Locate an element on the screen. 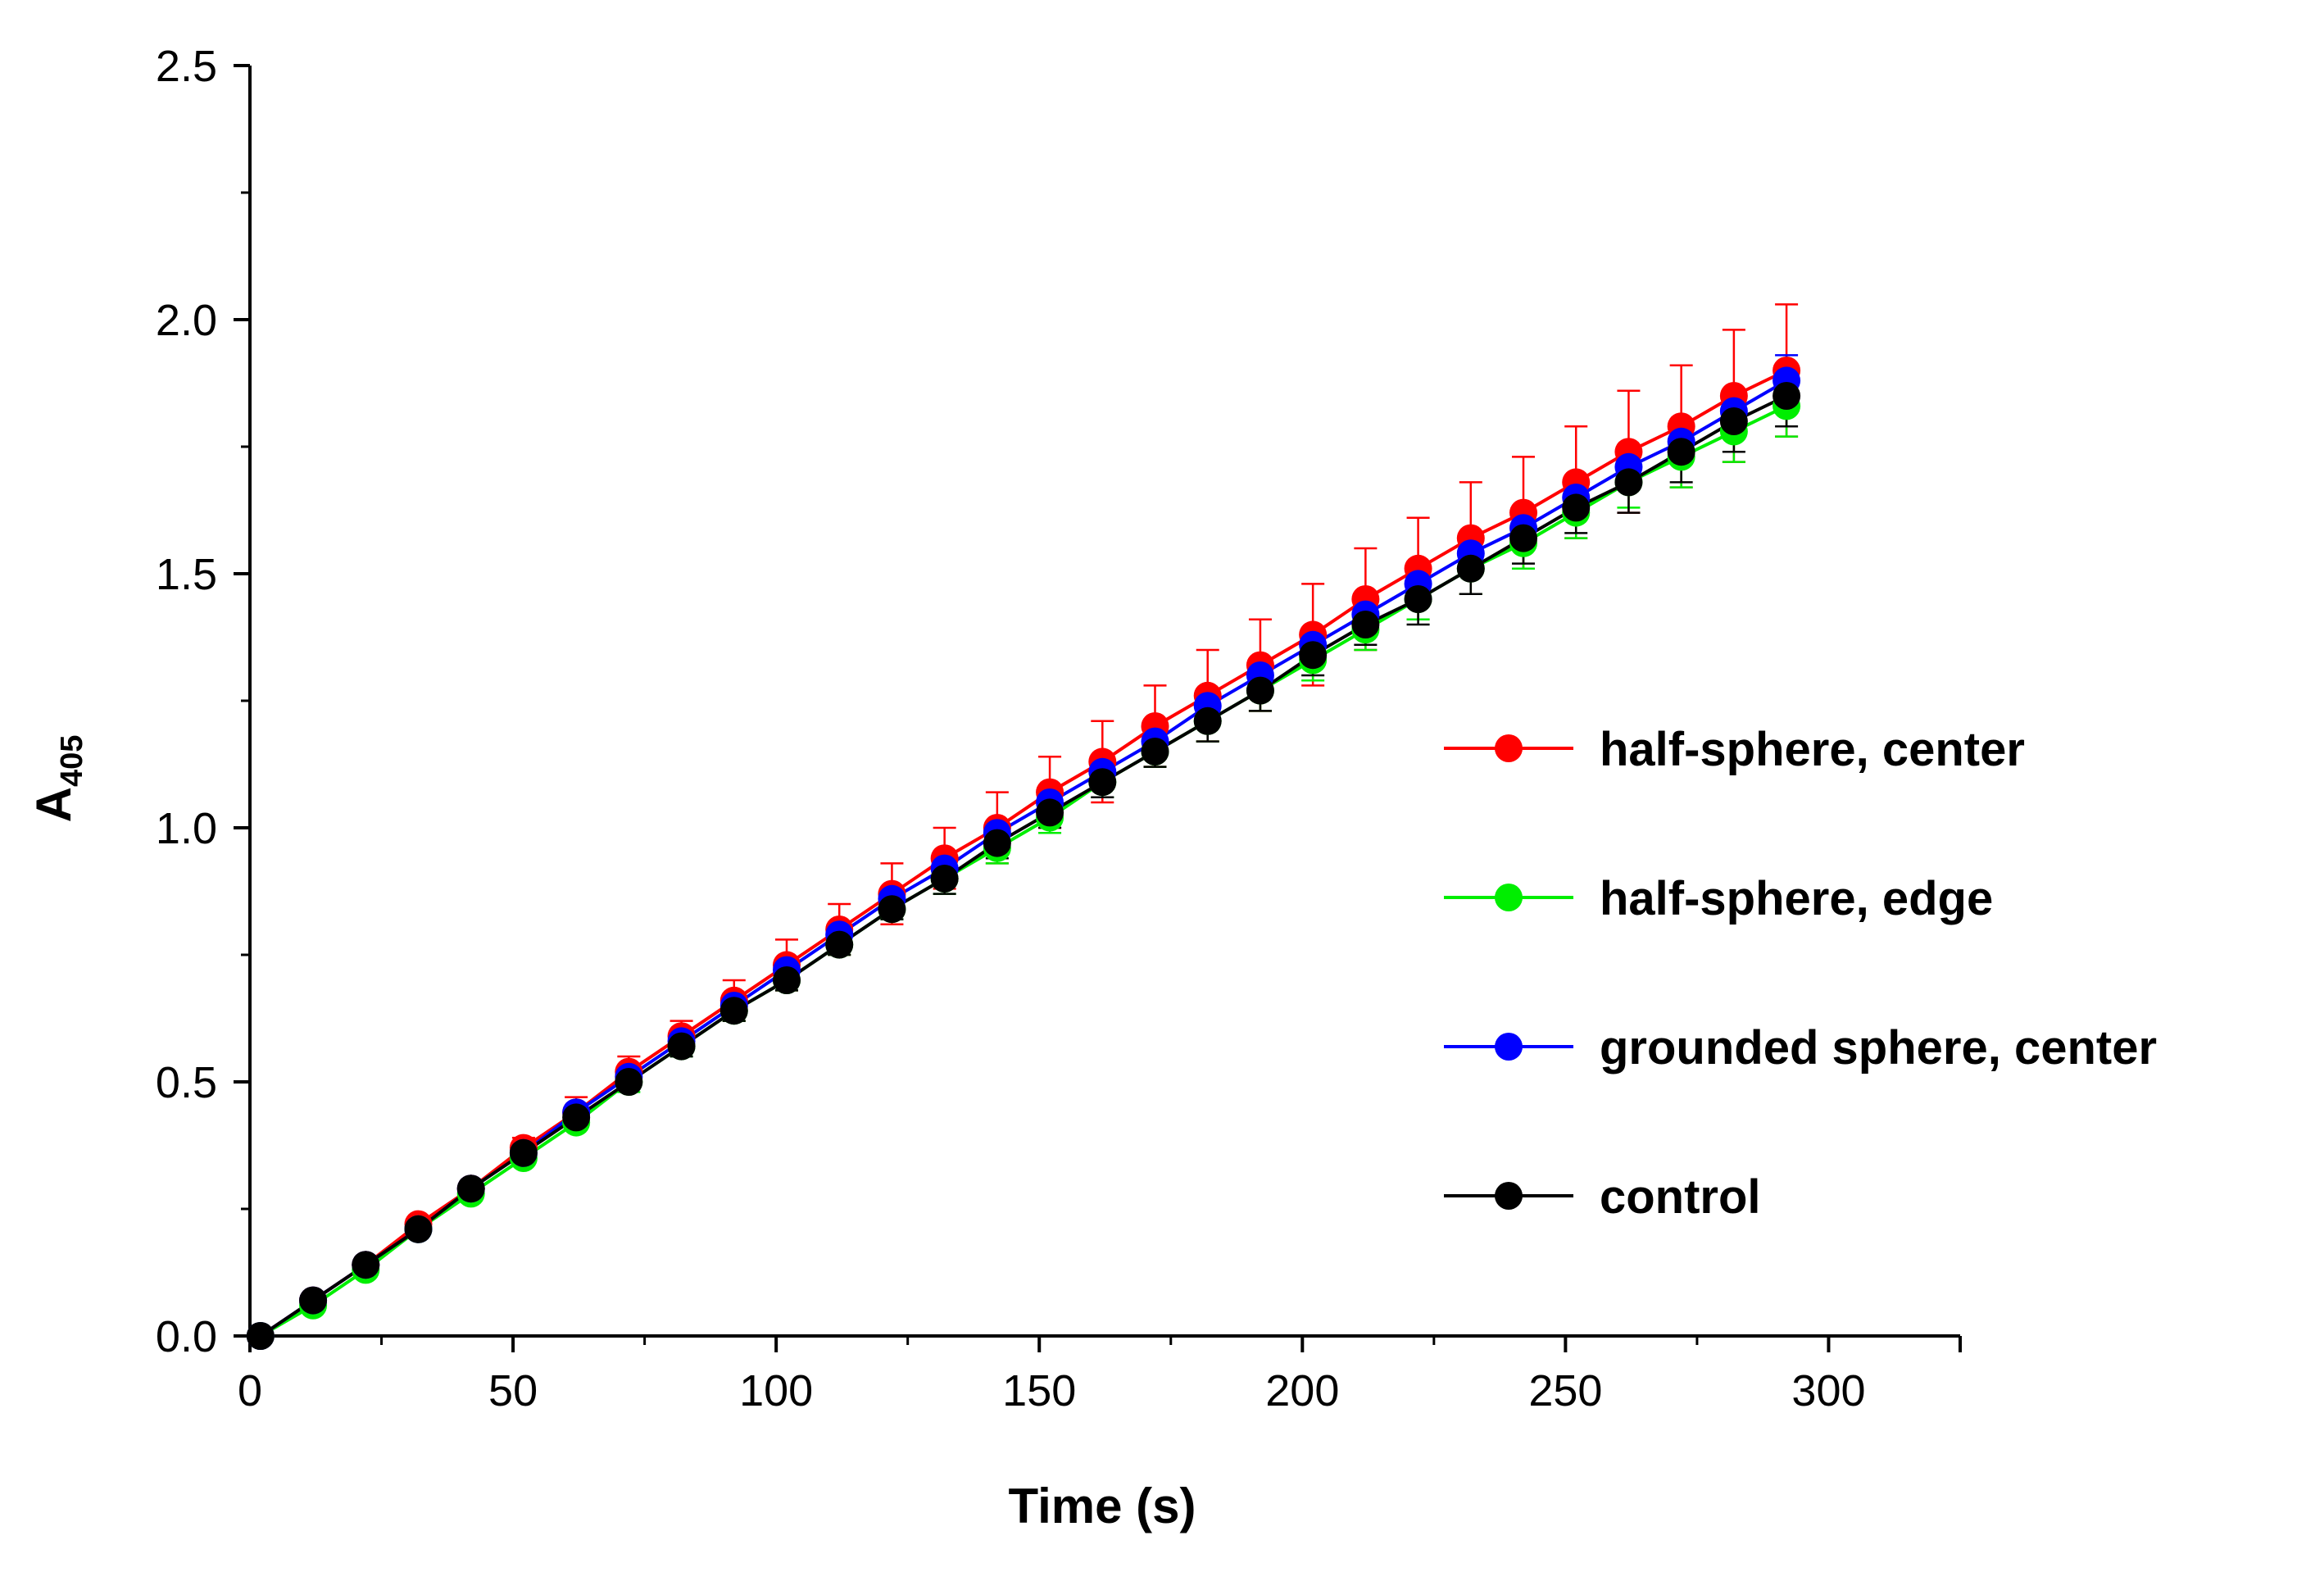 The width and height of the screenshot is (2324, 1572). y-axis-title-main: A is located at coordinates (53, 804).